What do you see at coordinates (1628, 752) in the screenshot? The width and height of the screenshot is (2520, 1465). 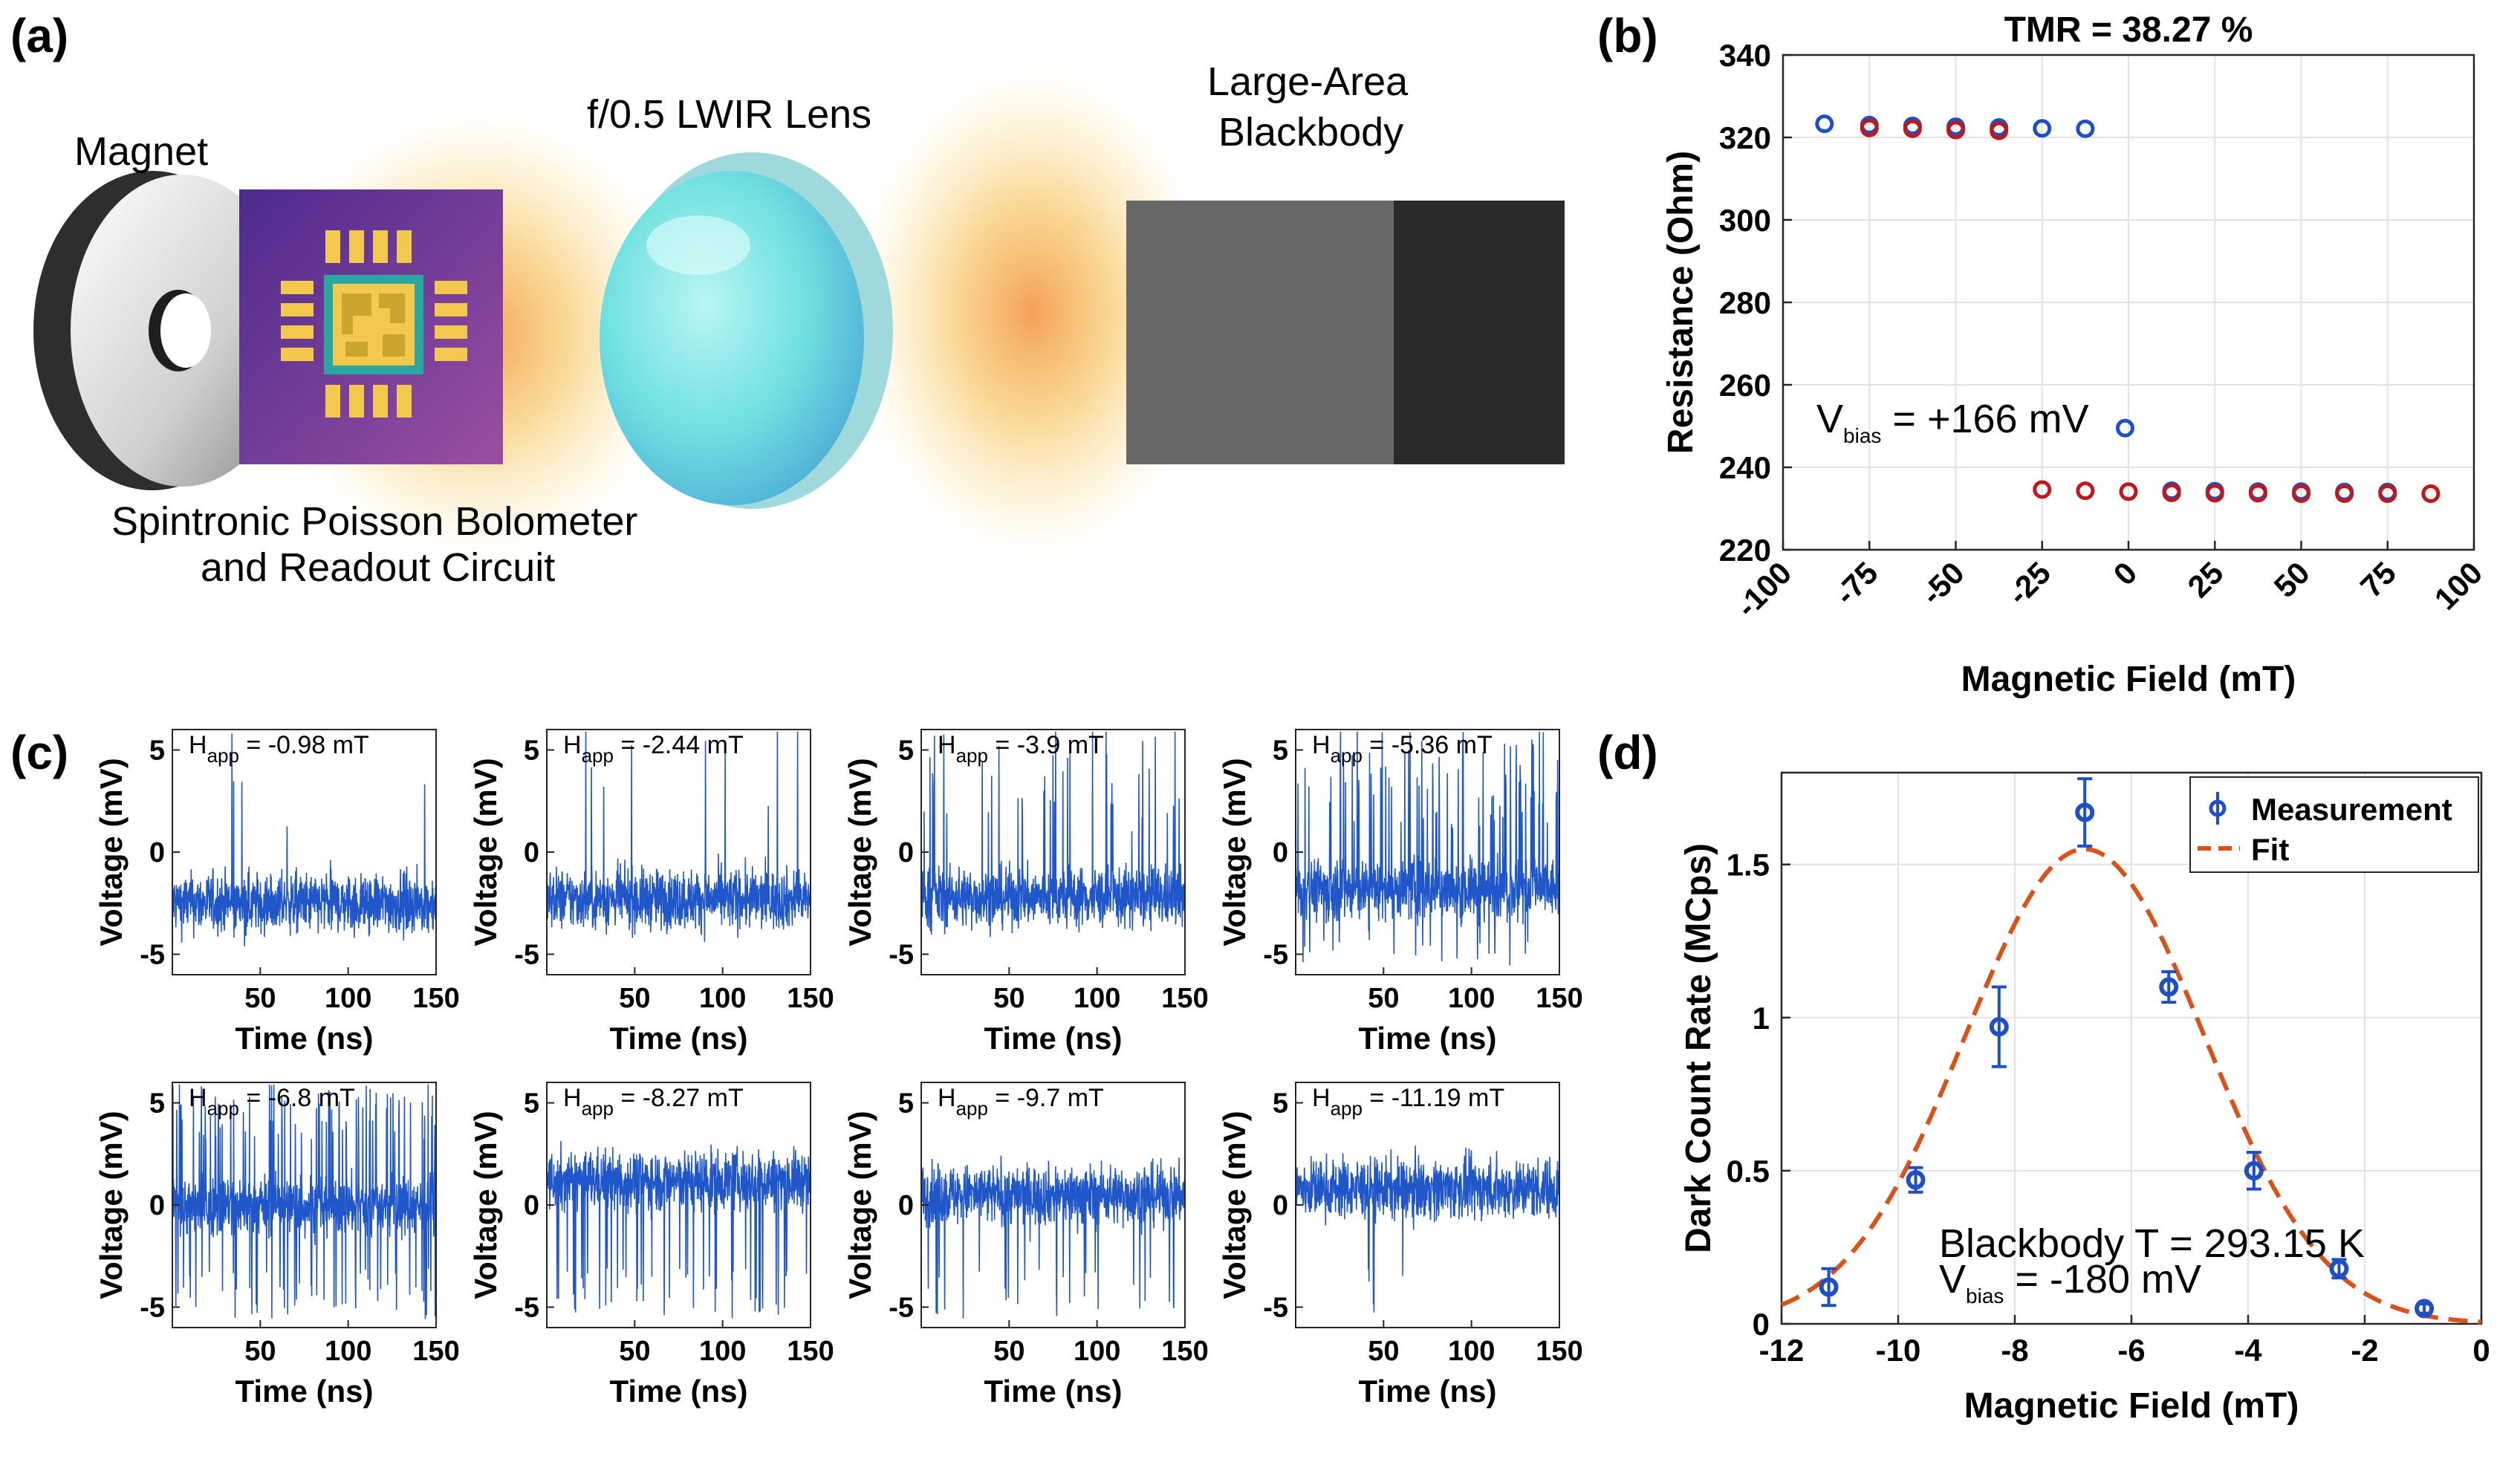 I see `panel-d-label: (d)` at bounding box center [1628, 752].